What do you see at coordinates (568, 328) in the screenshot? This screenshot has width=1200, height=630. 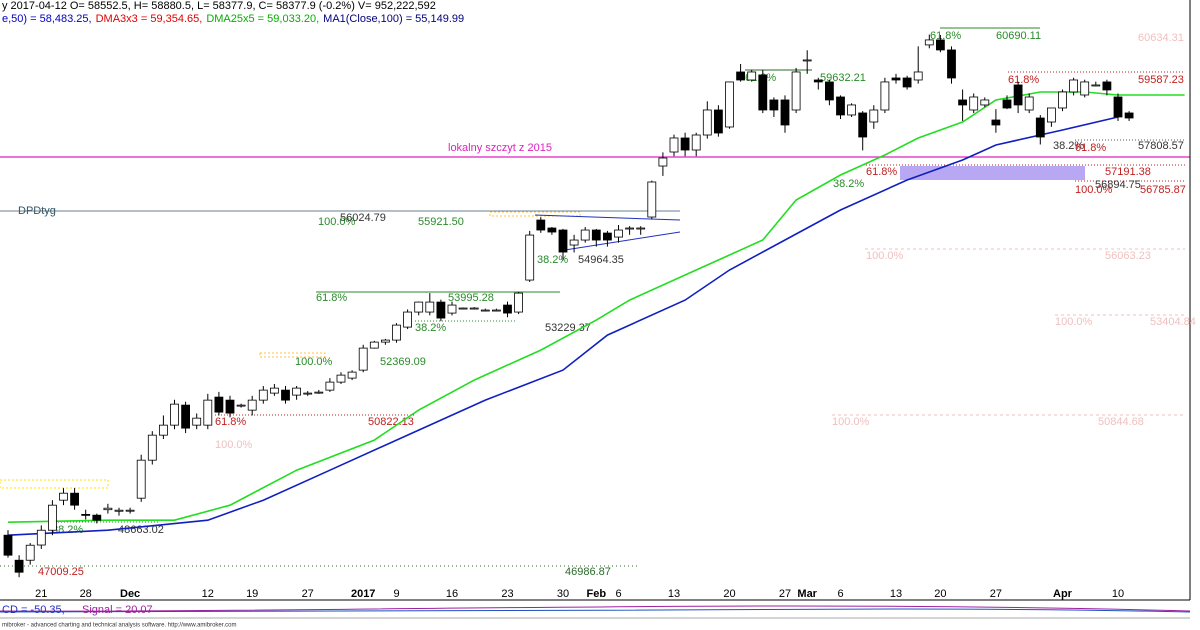 I see `annotation: 53229.37` at bounding box center [568, 328].